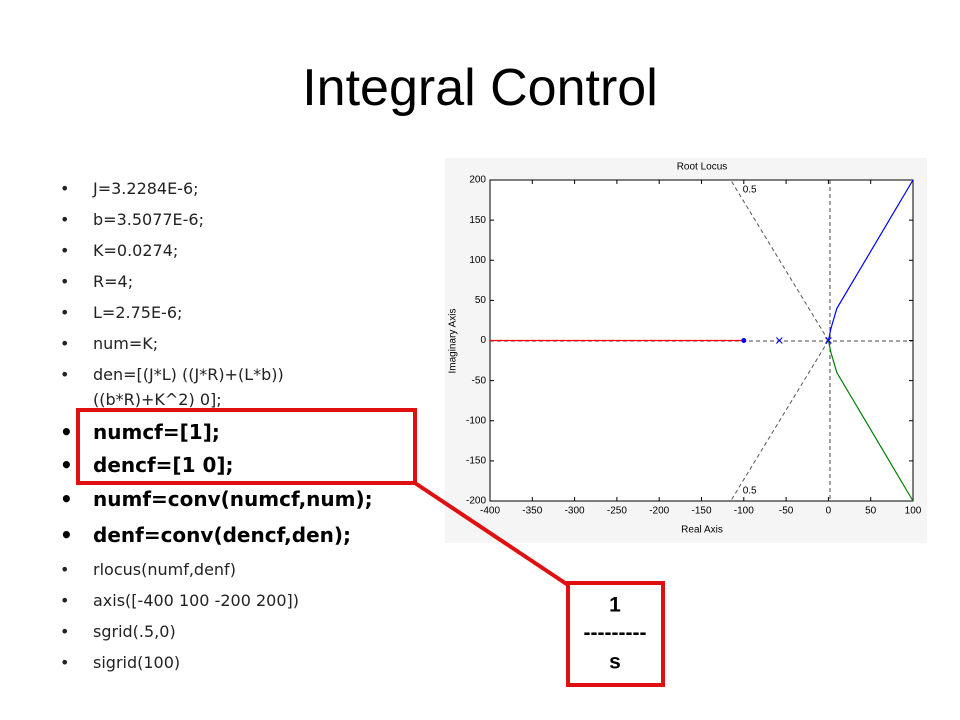 This screenshot has height=720, width=960. I want to click on callout-bar: ---------, so click(615, 633).